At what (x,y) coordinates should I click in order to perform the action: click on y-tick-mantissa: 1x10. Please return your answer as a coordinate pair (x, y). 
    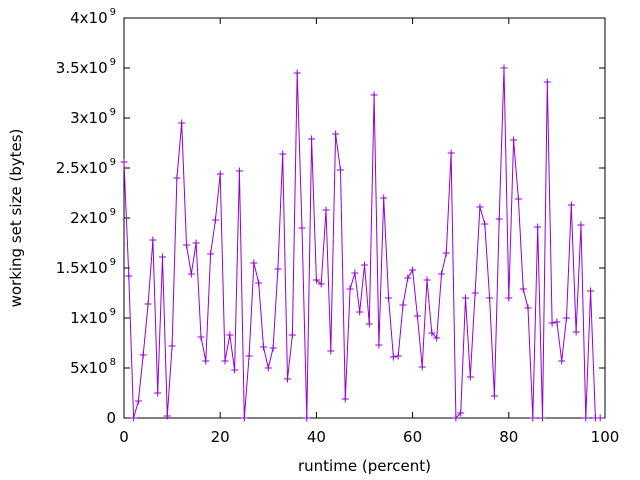
    Looking at the image, I should click on (89, 318).